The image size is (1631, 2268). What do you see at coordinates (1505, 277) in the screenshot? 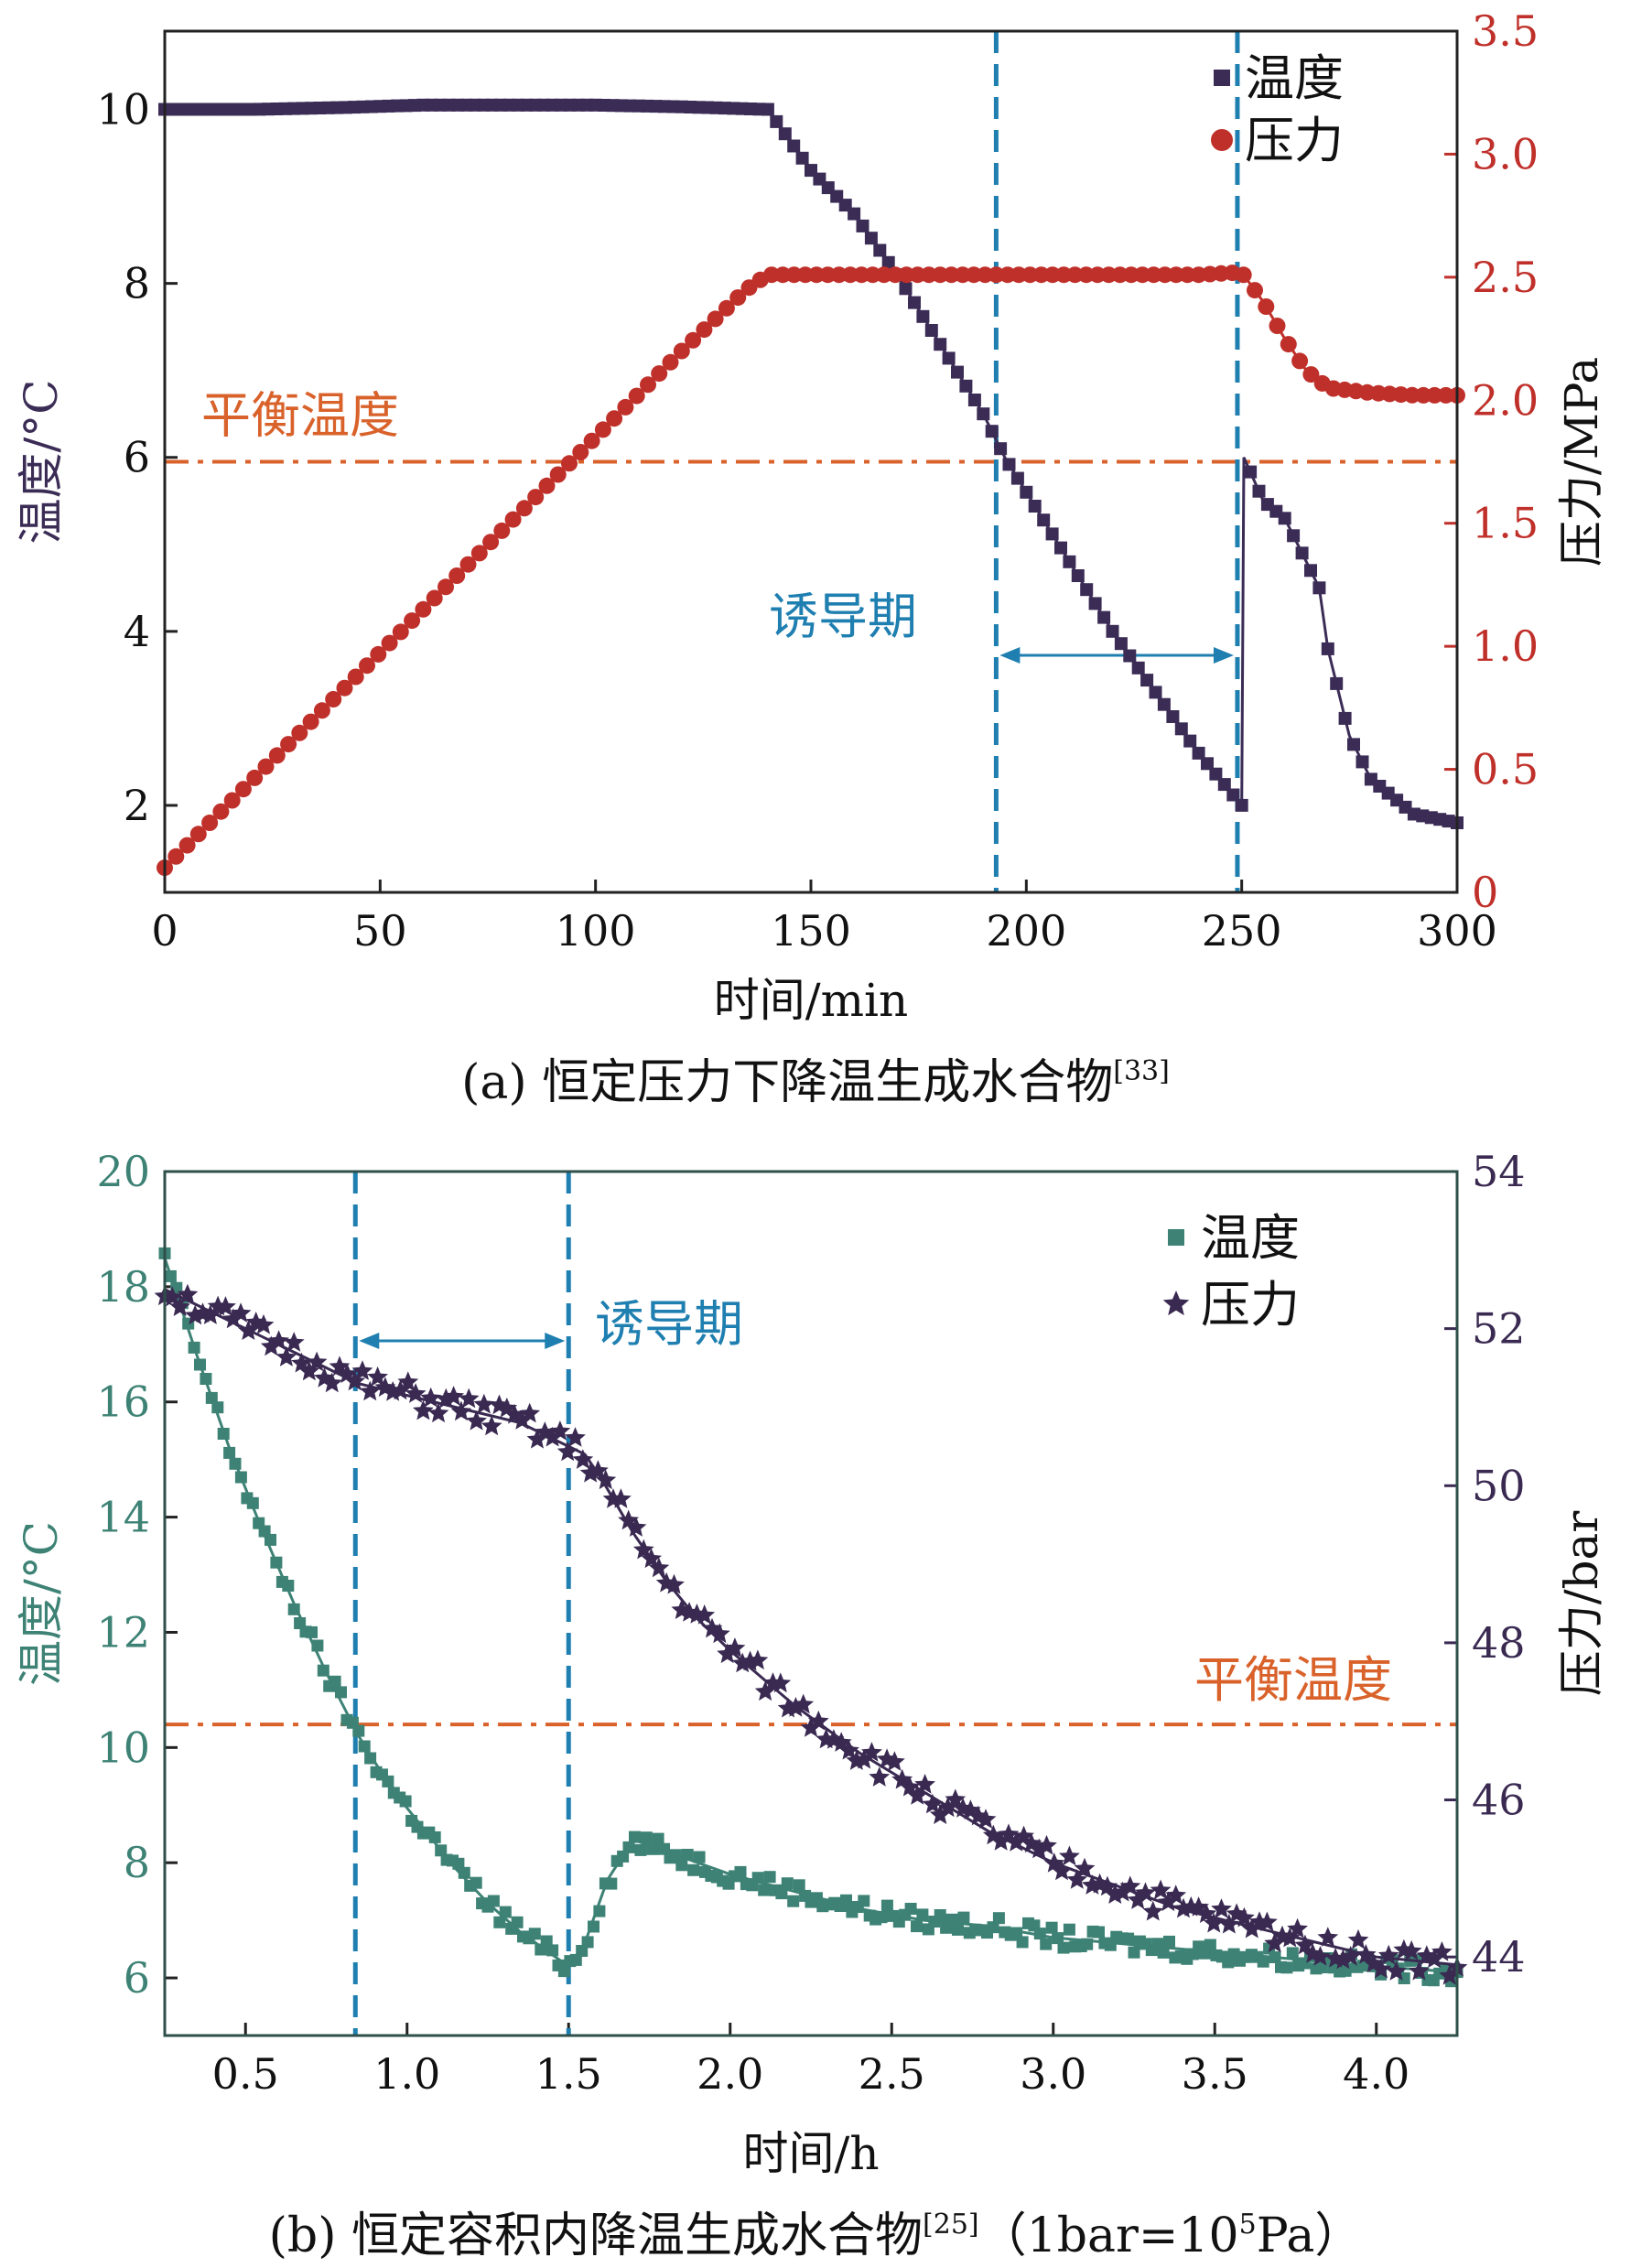
I see `a-right-tick-label: 2.5` at bounding box center [1505, 277].